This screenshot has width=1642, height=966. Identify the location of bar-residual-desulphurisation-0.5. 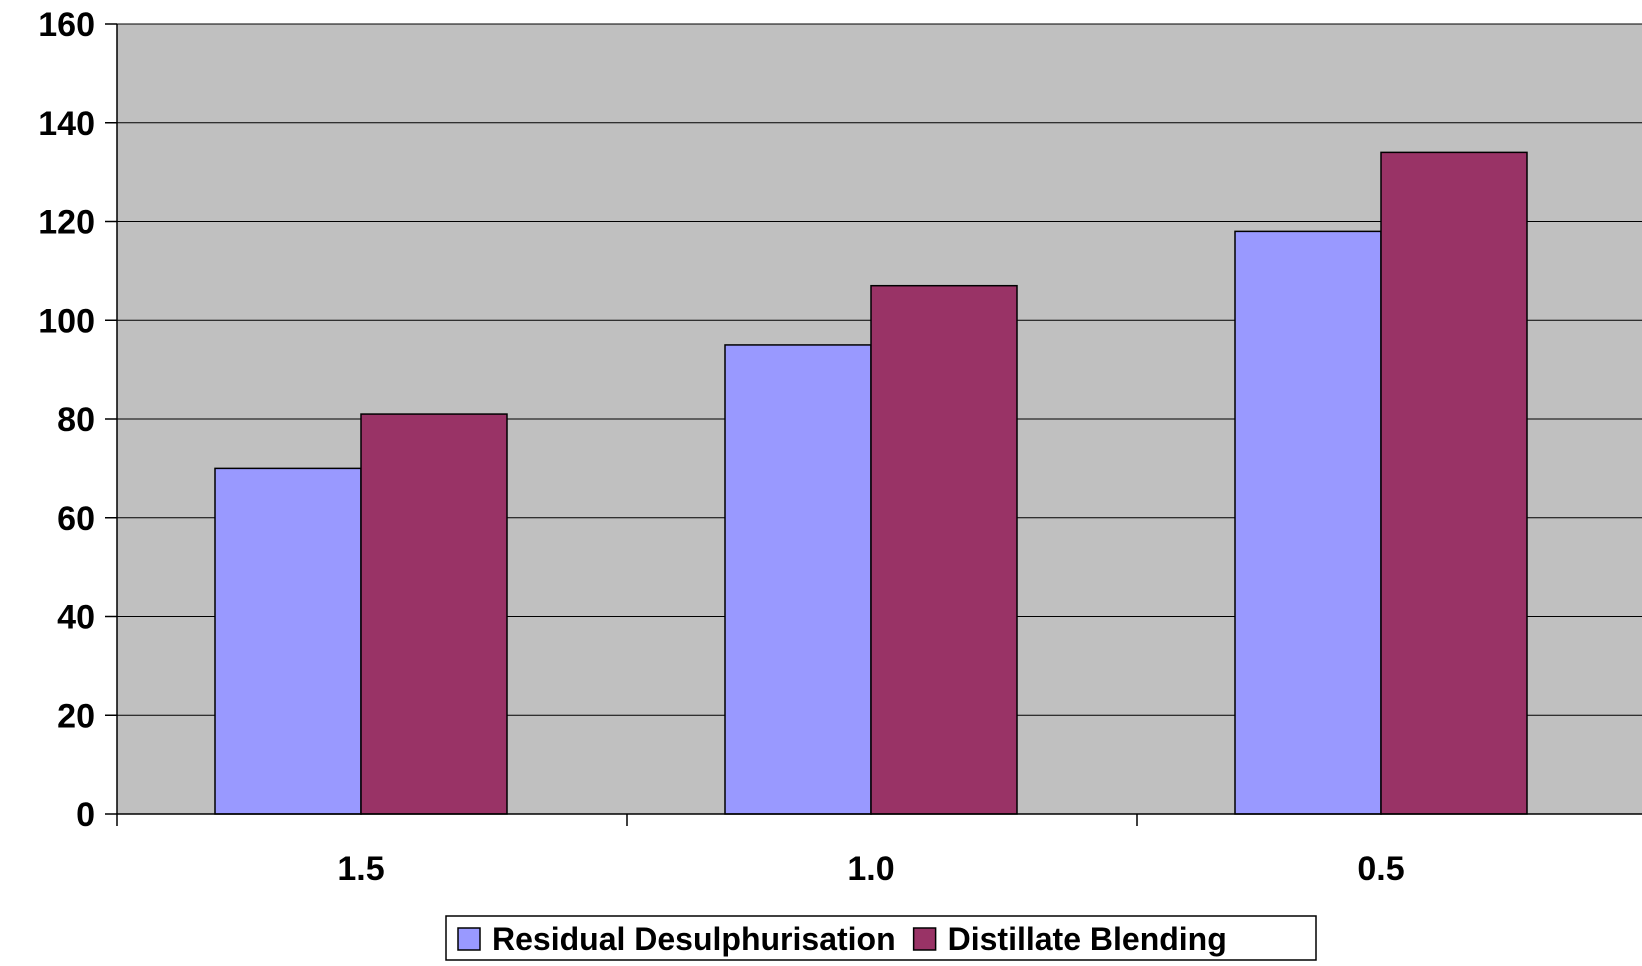
(1308, 522).